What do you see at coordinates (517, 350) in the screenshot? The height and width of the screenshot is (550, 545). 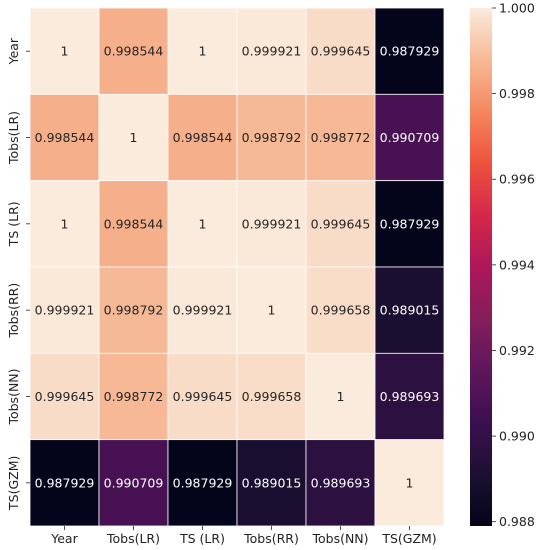 I see `colorbar-tick-label: 0.992` at bounding box center [517, 350].